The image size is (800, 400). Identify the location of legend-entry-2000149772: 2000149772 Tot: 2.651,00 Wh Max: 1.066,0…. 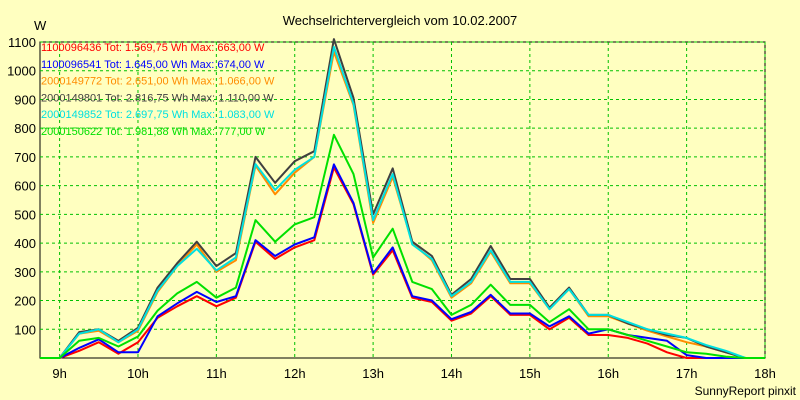
(158, 82).